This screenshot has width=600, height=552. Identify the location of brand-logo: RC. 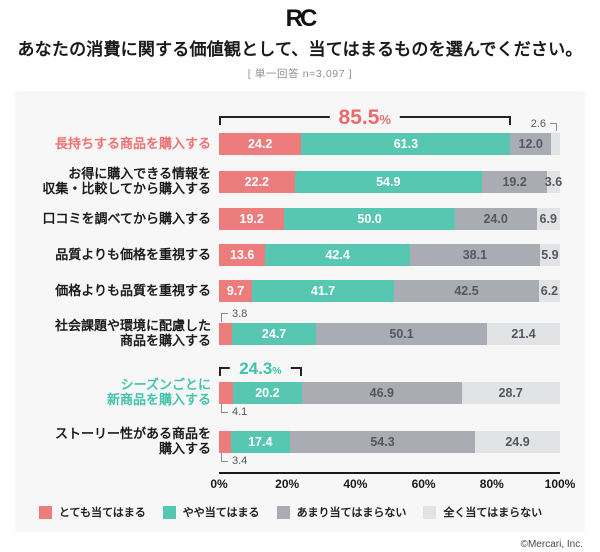
(301, 18).